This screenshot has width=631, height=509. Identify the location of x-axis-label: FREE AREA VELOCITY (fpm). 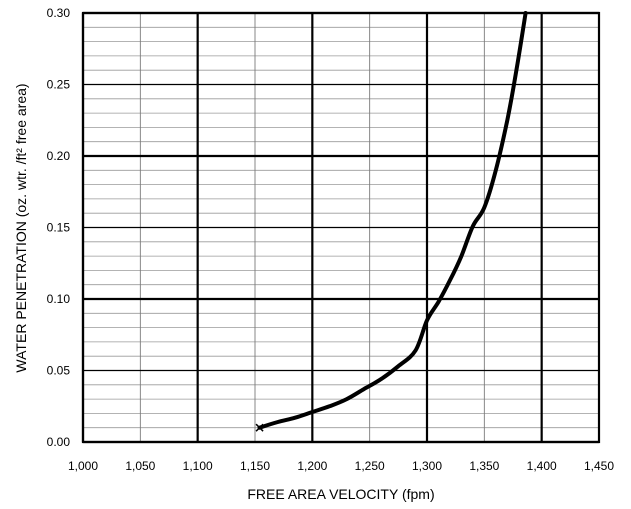
(340, 494).